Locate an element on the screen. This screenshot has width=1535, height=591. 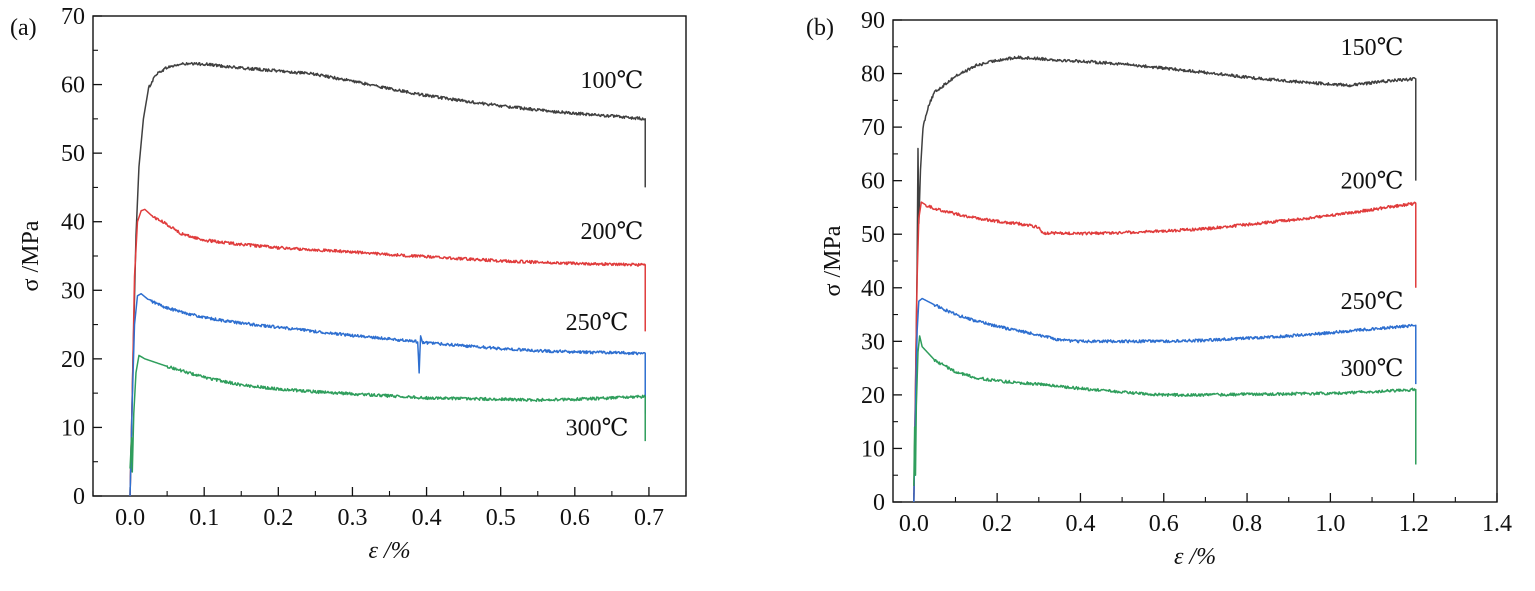
x-tick-label: 1.4 is located at coordinates (1497, 524).